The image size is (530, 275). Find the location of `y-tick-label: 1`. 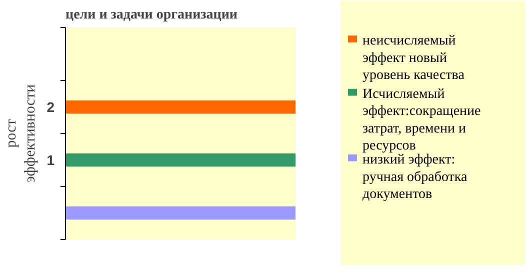

y-tick-label: 1 is located at coordinates (50, 160).